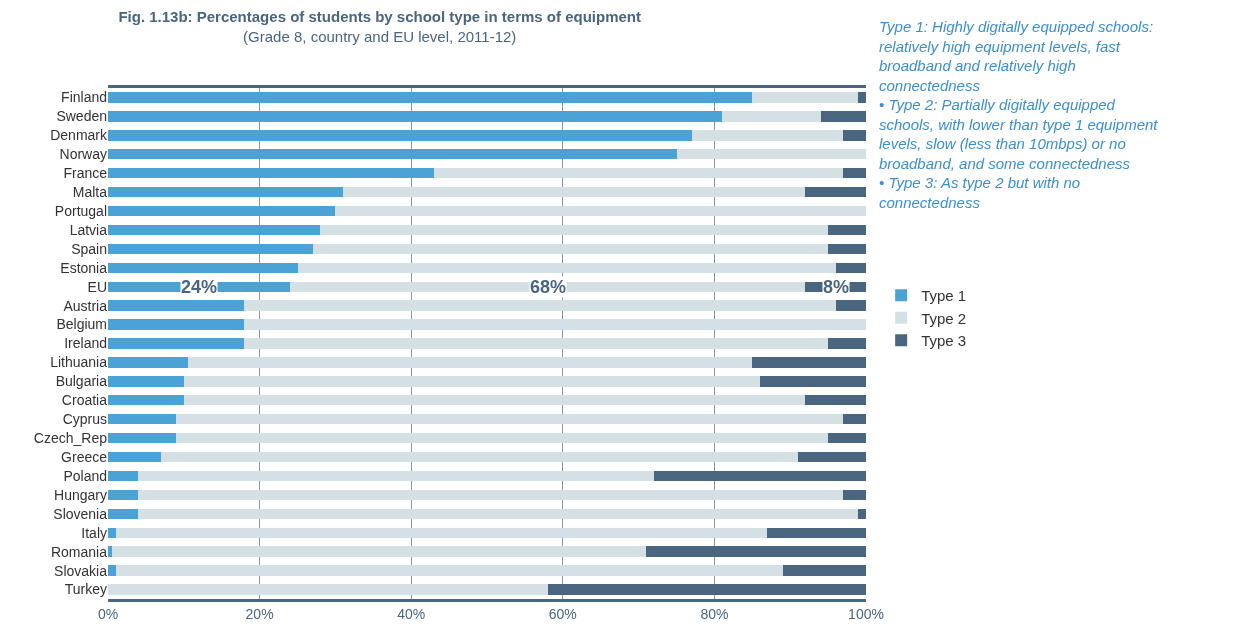 The height and width of the screenshot is (634, 1245). What do you see at coordinates (108, 613) in the screenshot?
I see `x-tick-label: 0%` at bounding box center [108, 613].